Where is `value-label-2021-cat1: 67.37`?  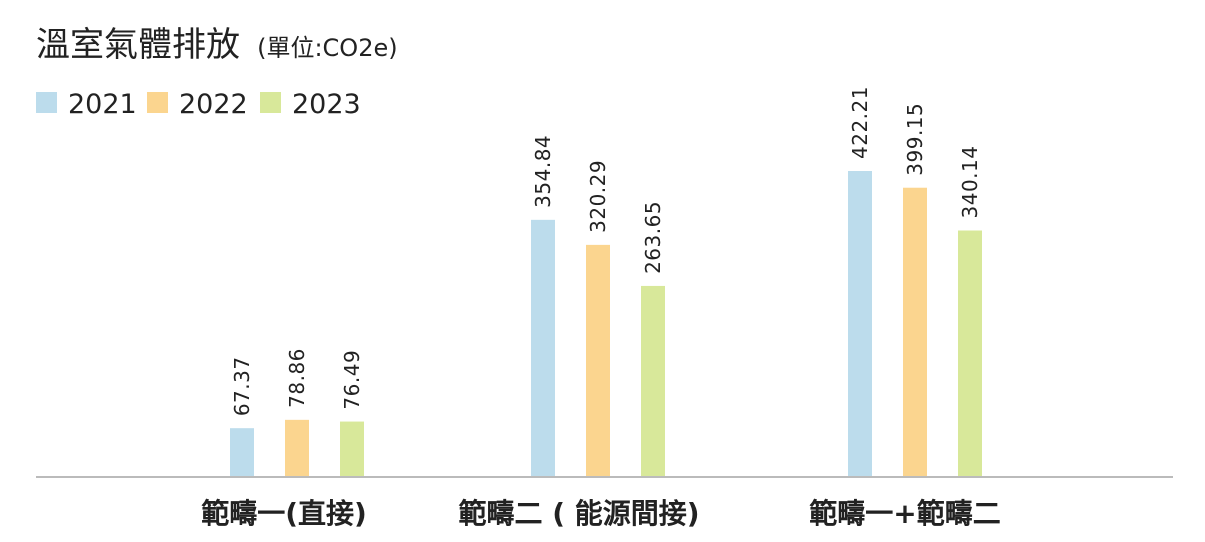 value-label-2021-cat1: 67.37 is located at coordinates (242, 386).